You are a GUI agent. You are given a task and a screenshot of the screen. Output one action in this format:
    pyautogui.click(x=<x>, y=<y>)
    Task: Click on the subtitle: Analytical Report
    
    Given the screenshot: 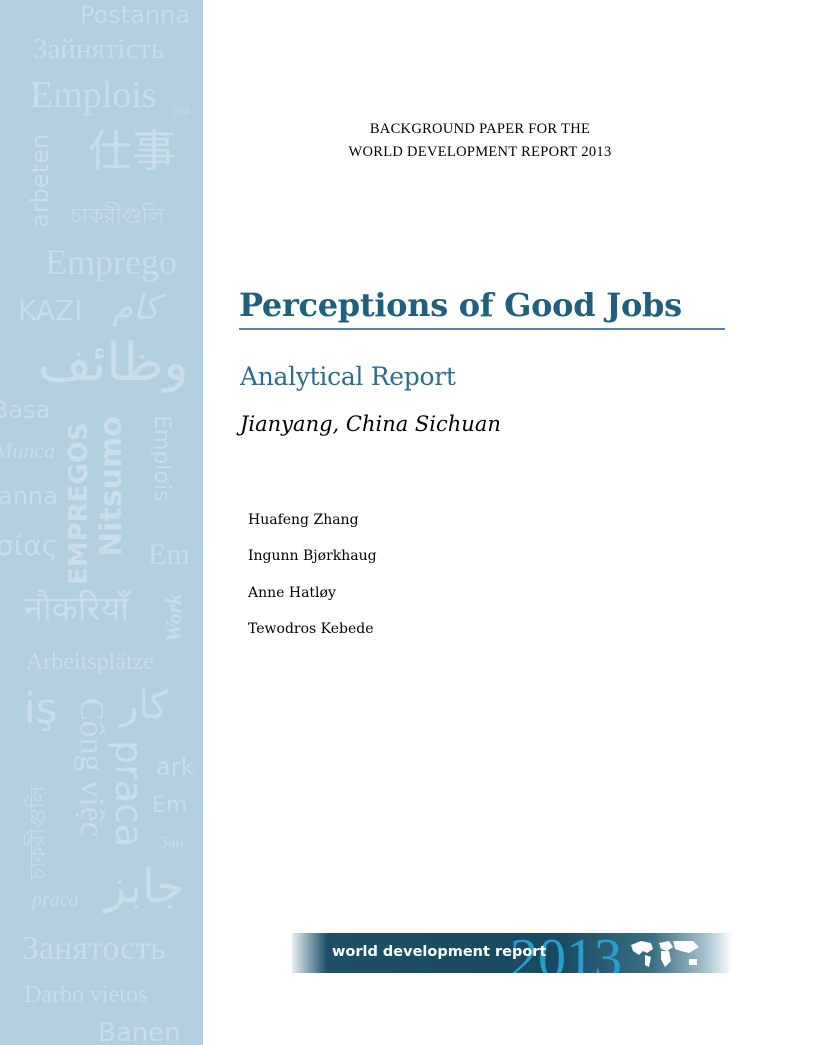 What is the action you would take?
    pyautogui.click(x=348, y=376)
    